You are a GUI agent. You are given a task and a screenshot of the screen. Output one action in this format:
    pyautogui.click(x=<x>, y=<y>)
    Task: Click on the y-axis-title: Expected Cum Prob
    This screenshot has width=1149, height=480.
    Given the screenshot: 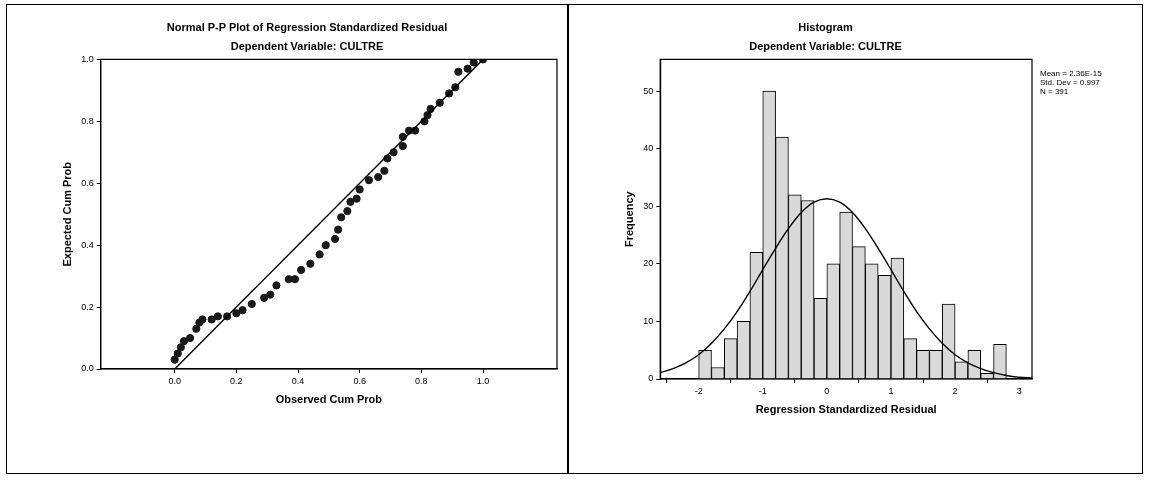 What is the action you would take?
    pyautogui.click(x=66, y=214)
    